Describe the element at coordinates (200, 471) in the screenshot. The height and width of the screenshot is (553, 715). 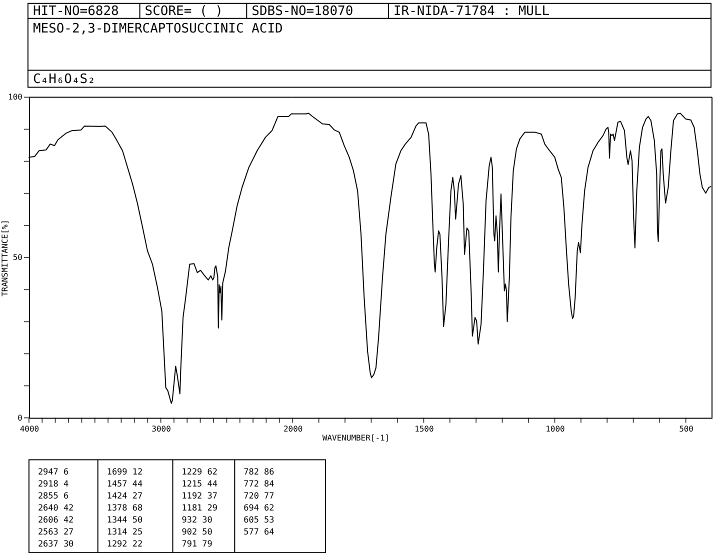
I see `text: 1229 62` at that location.